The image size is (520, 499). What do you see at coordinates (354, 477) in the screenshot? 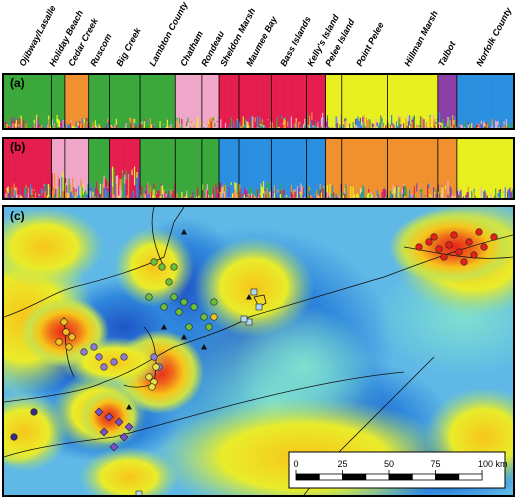
I see `scale-bar-segment` at bounding box center [354, 477].